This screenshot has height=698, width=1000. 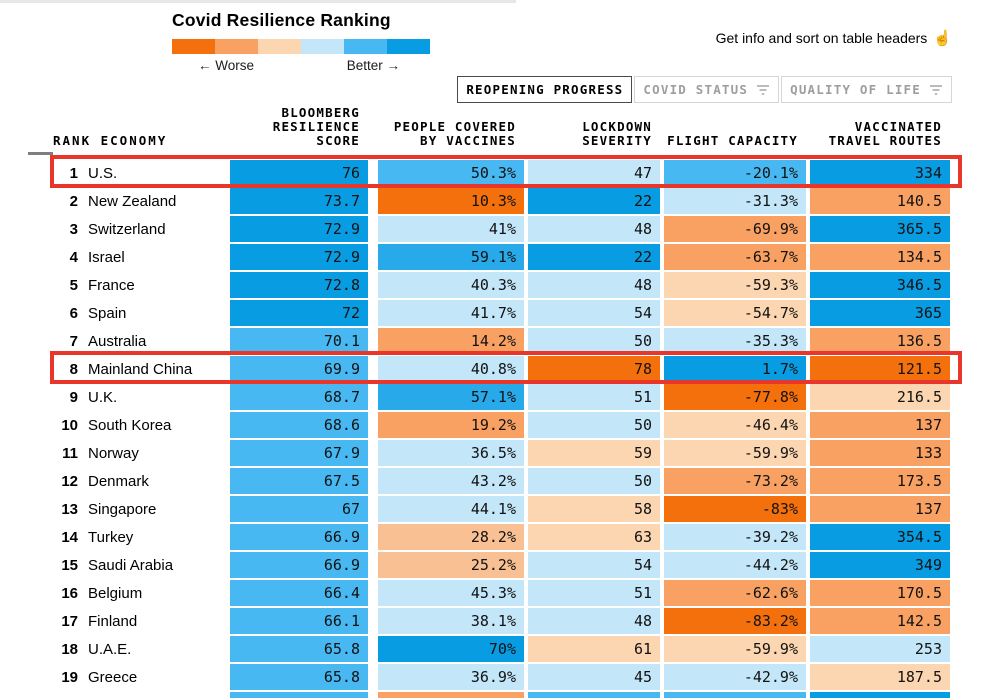 What do you see at coordinates (763, 89) in the screenshot?
I see `filter-icon` at bounding box center [763, 89].